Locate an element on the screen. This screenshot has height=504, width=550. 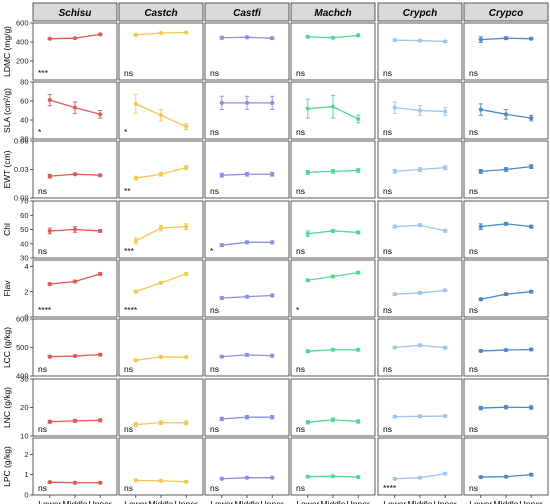
panel-castfi-7: ns is located at coordinates (247, 466).